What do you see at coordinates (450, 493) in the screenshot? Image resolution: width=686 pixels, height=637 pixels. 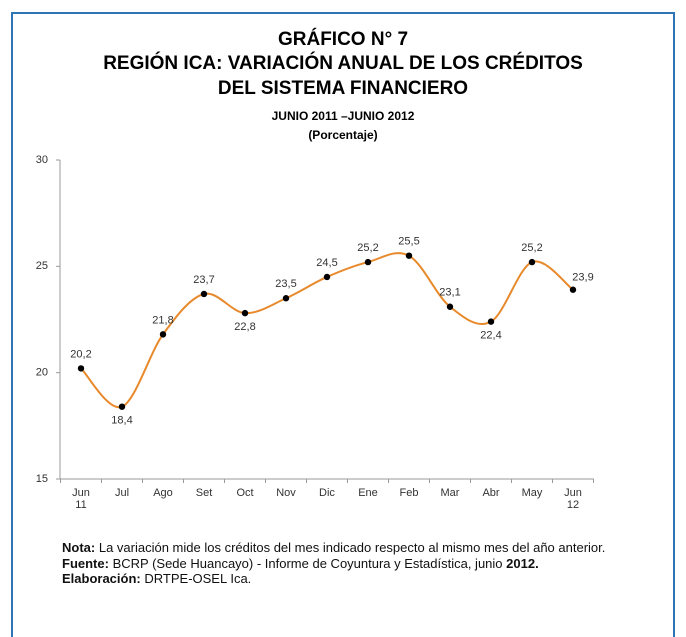 I see `x-tick-label: Mar` at bounding box center [450, 493].